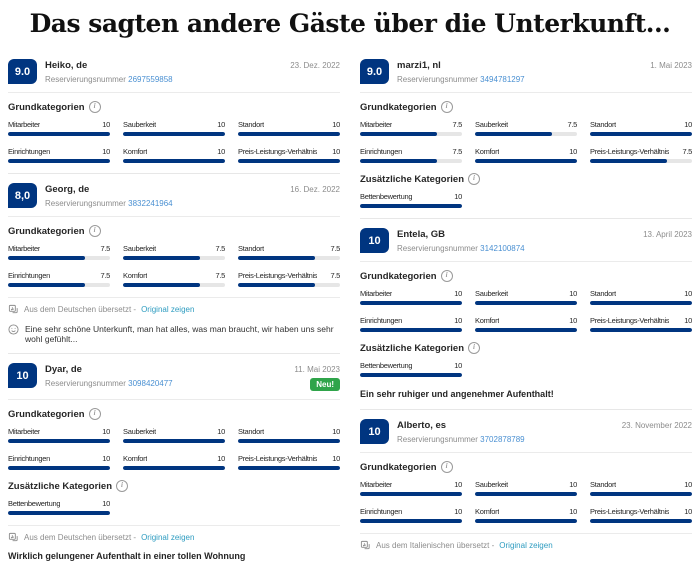  I want to click on category-item: Komfort 10, so click(526, 515).